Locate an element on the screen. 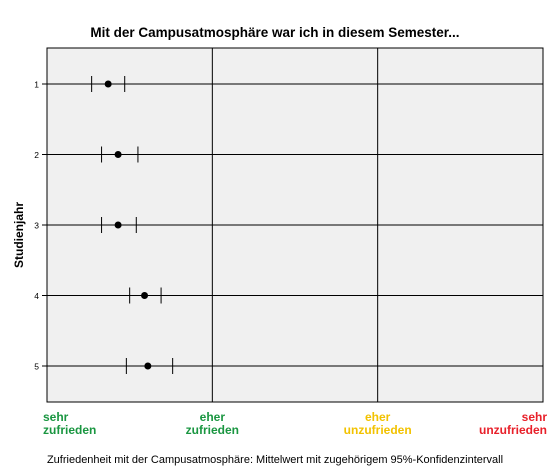 Image resolution: width=550 pixels, height=476 pixels. y-tick-label: 5 is located at coordinates (36, 367).